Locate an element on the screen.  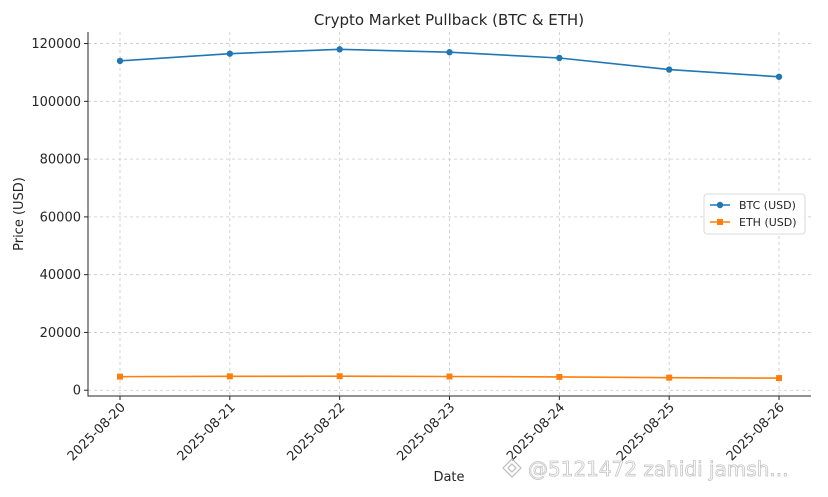
x-axis-label: Date is located at coordinates (448, 477).